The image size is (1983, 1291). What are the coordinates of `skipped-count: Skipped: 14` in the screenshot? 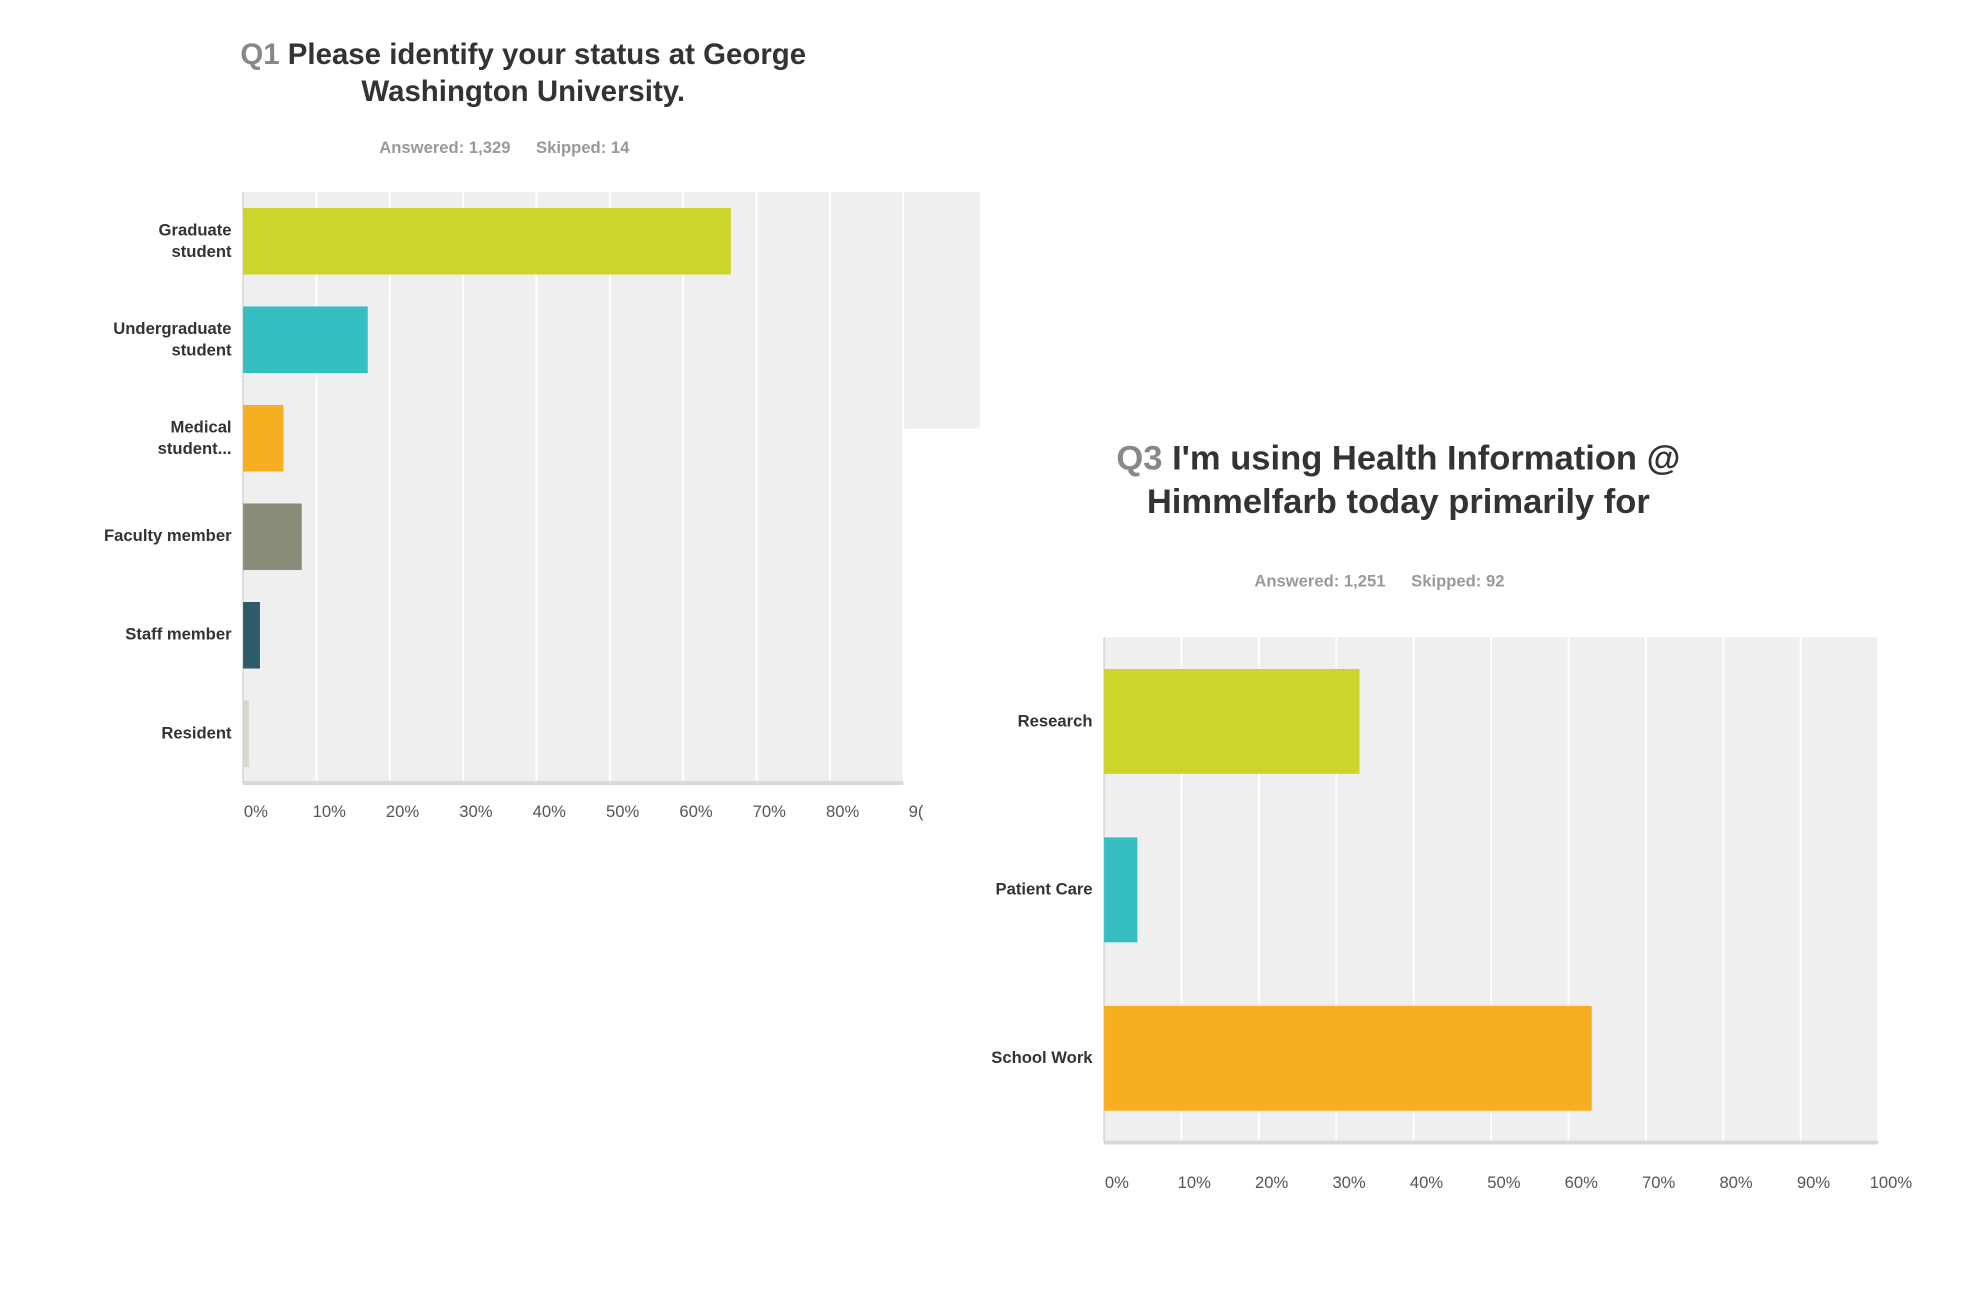 It's located at (583, 147).